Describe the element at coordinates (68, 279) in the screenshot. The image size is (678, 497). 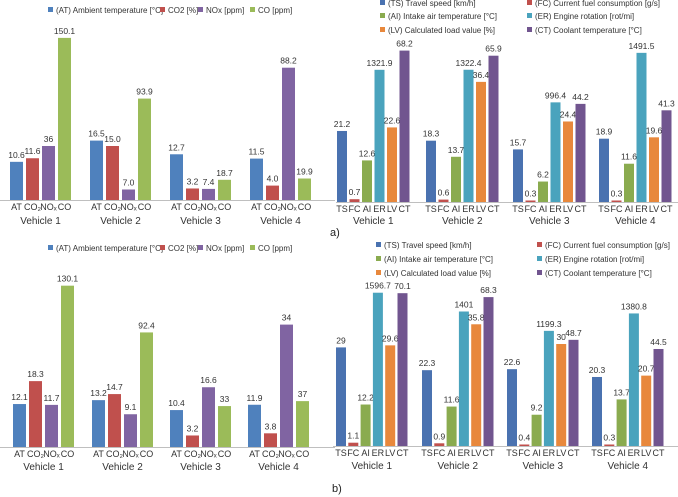
I see `data-label: 130.1` at that location.